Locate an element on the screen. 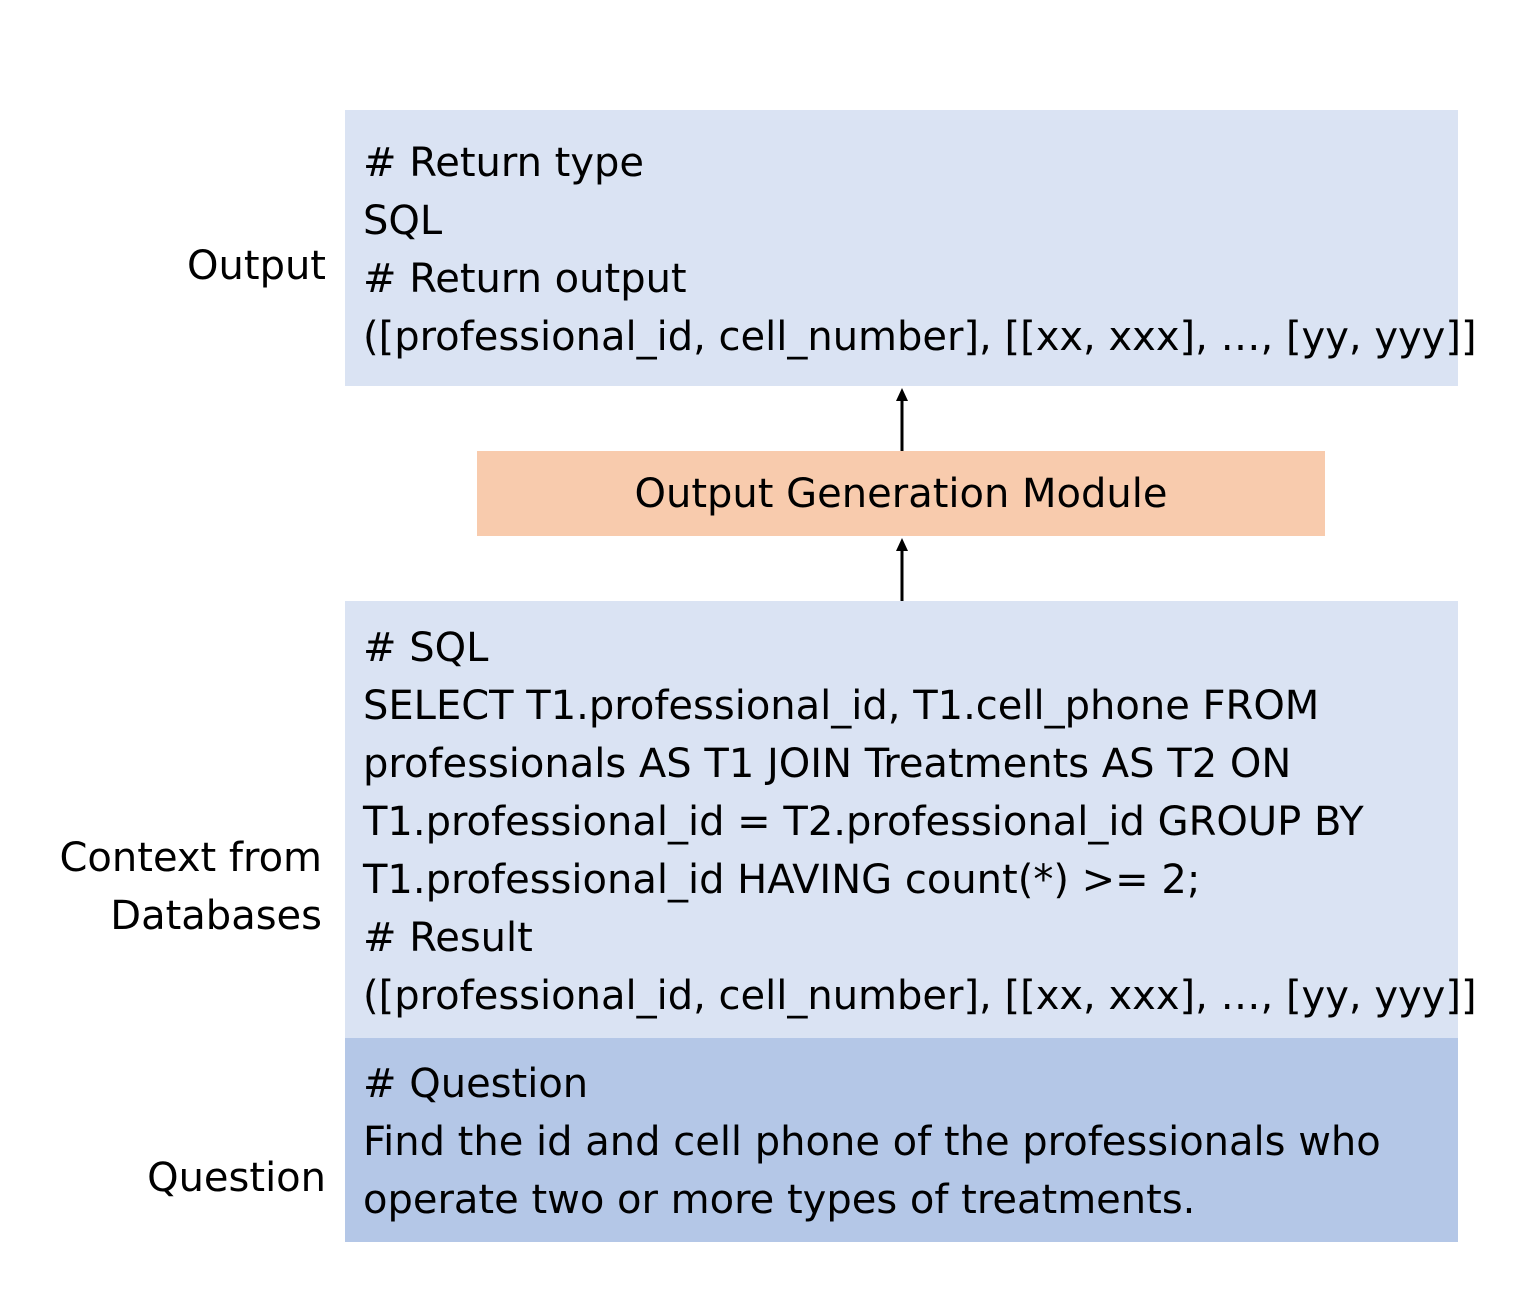  output-line: # Return output is located at coordinates (525, 279).